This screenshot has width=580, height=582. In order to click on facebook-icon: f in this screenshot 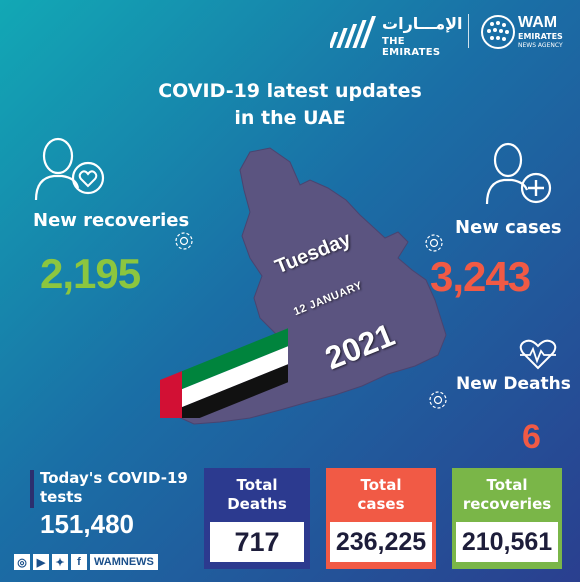, I will do `click(79, 562)`.